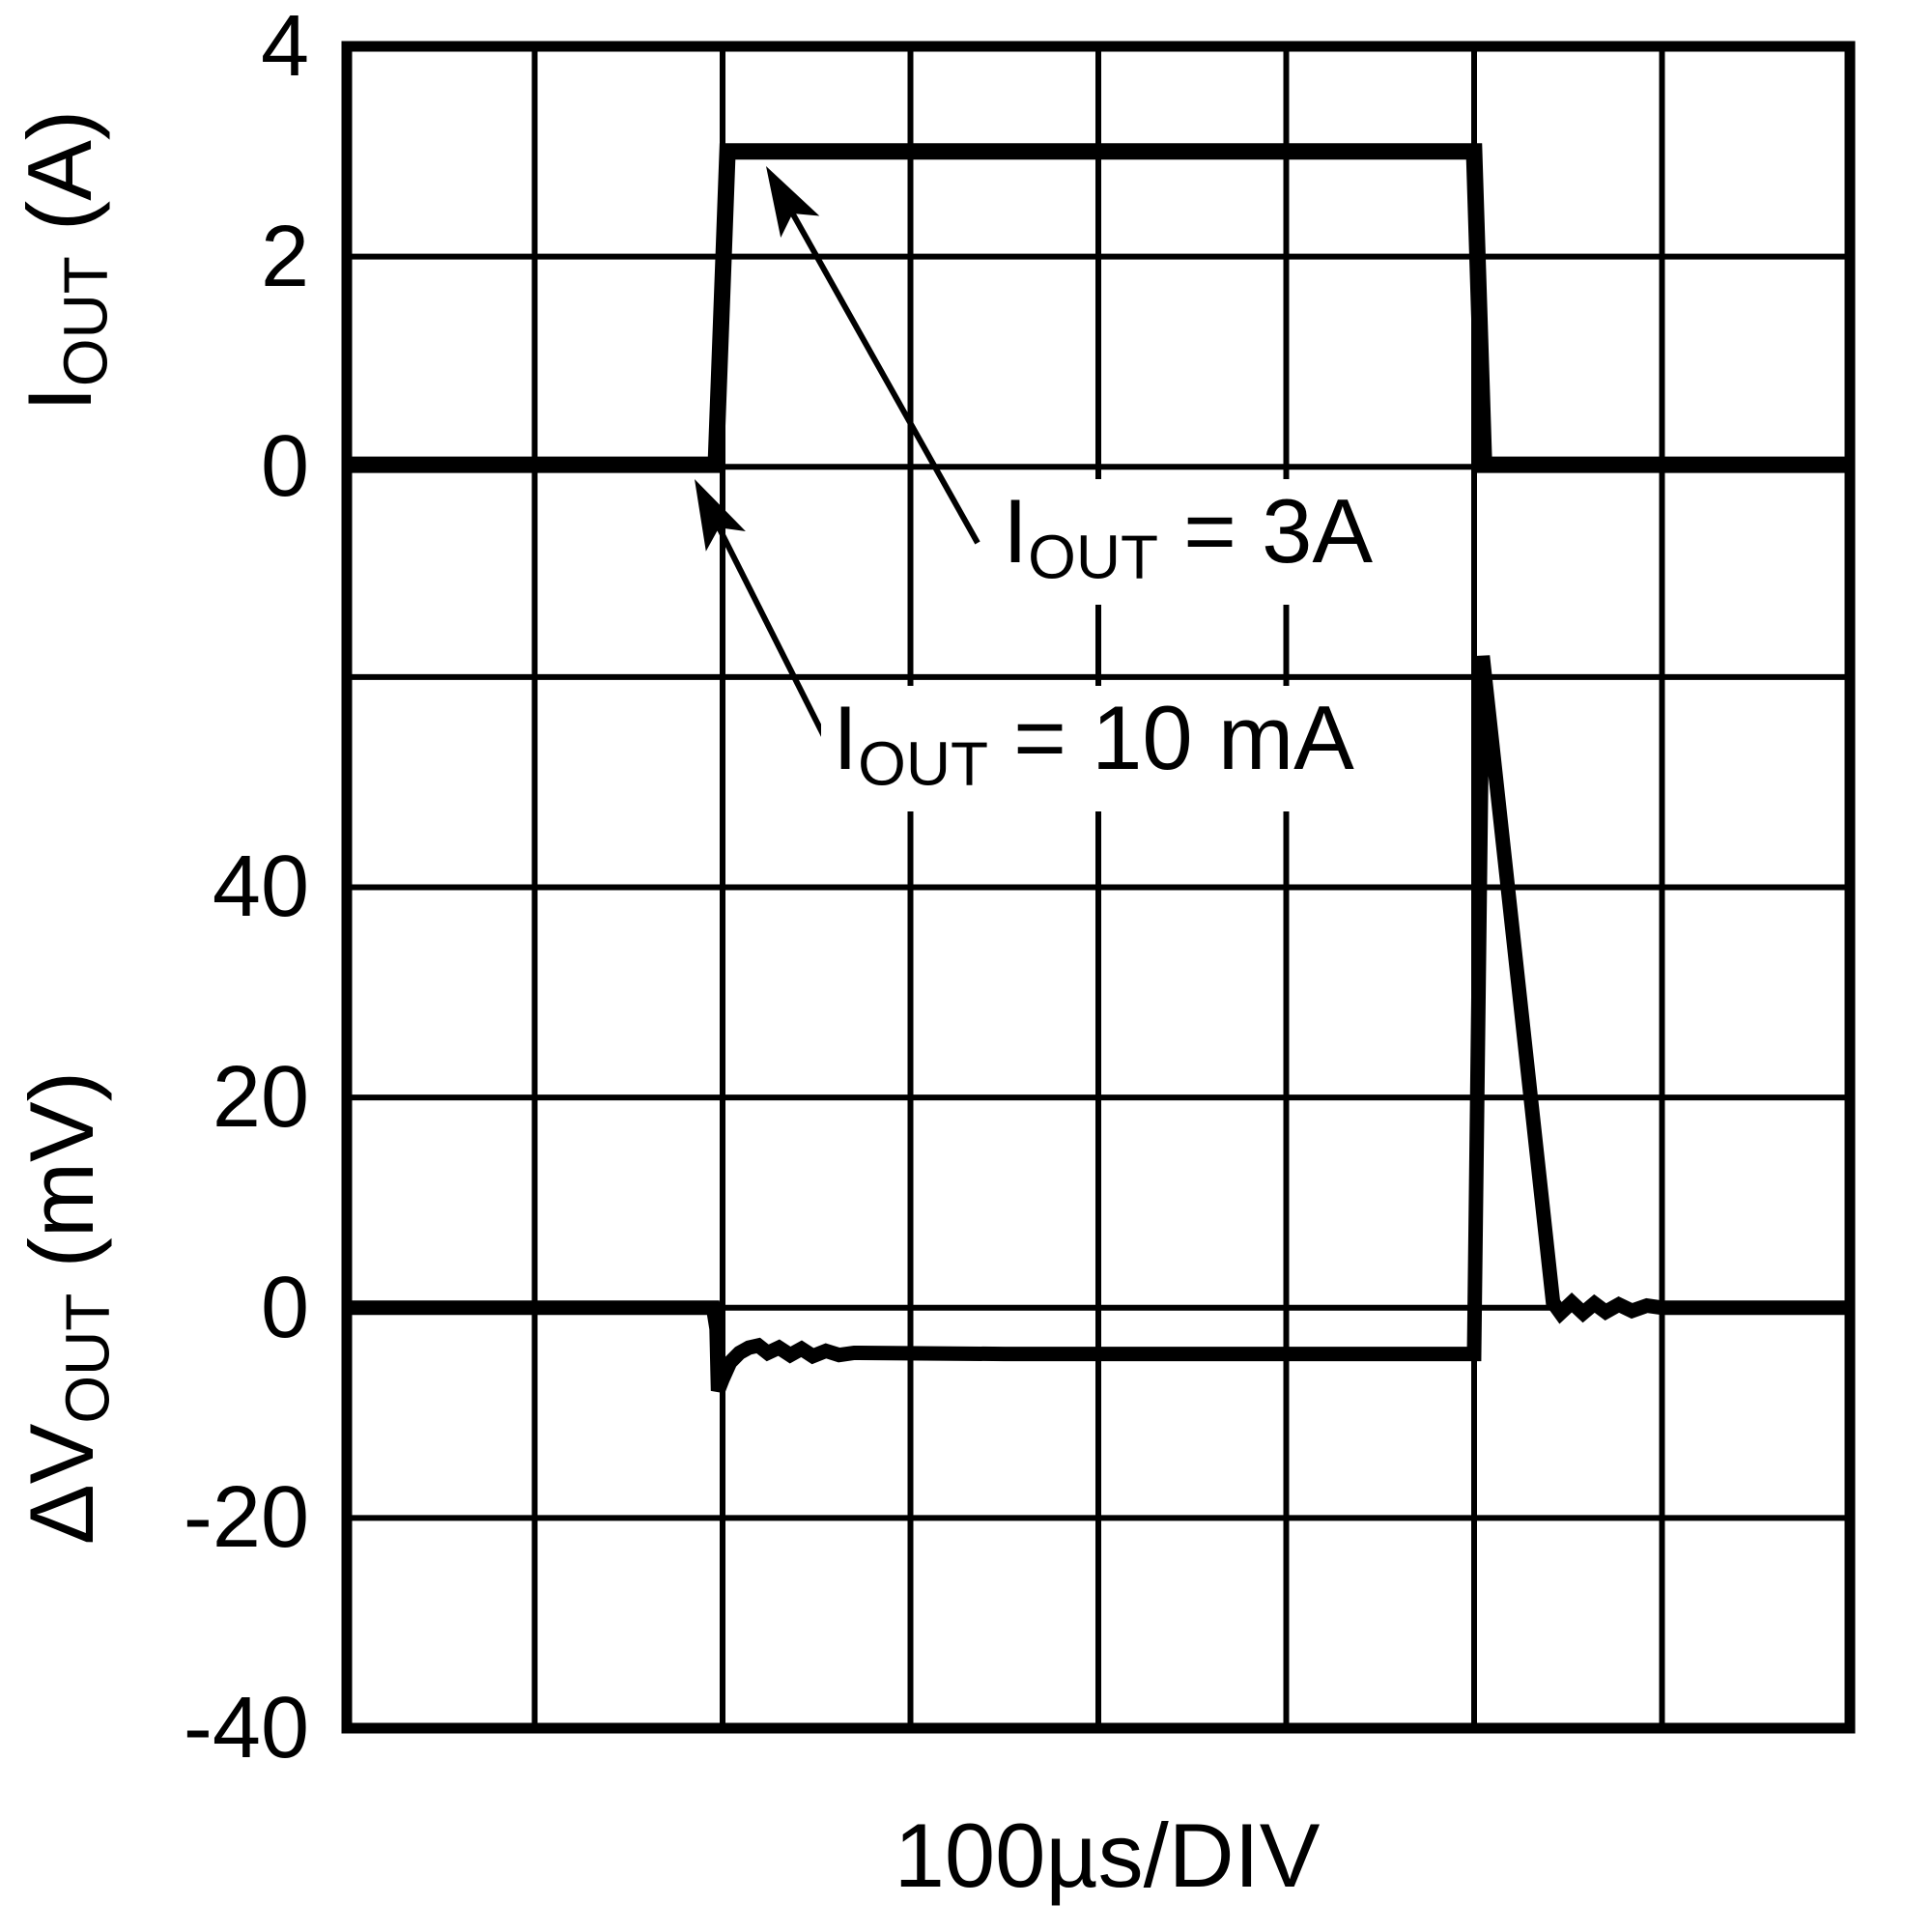 Image resolution: width=1932 pixels, height=1932 pixels. Describe the element at coordinates (87, 1358) in the screenshot. I see `dvout-axis-title-sub: OUT` at that location.